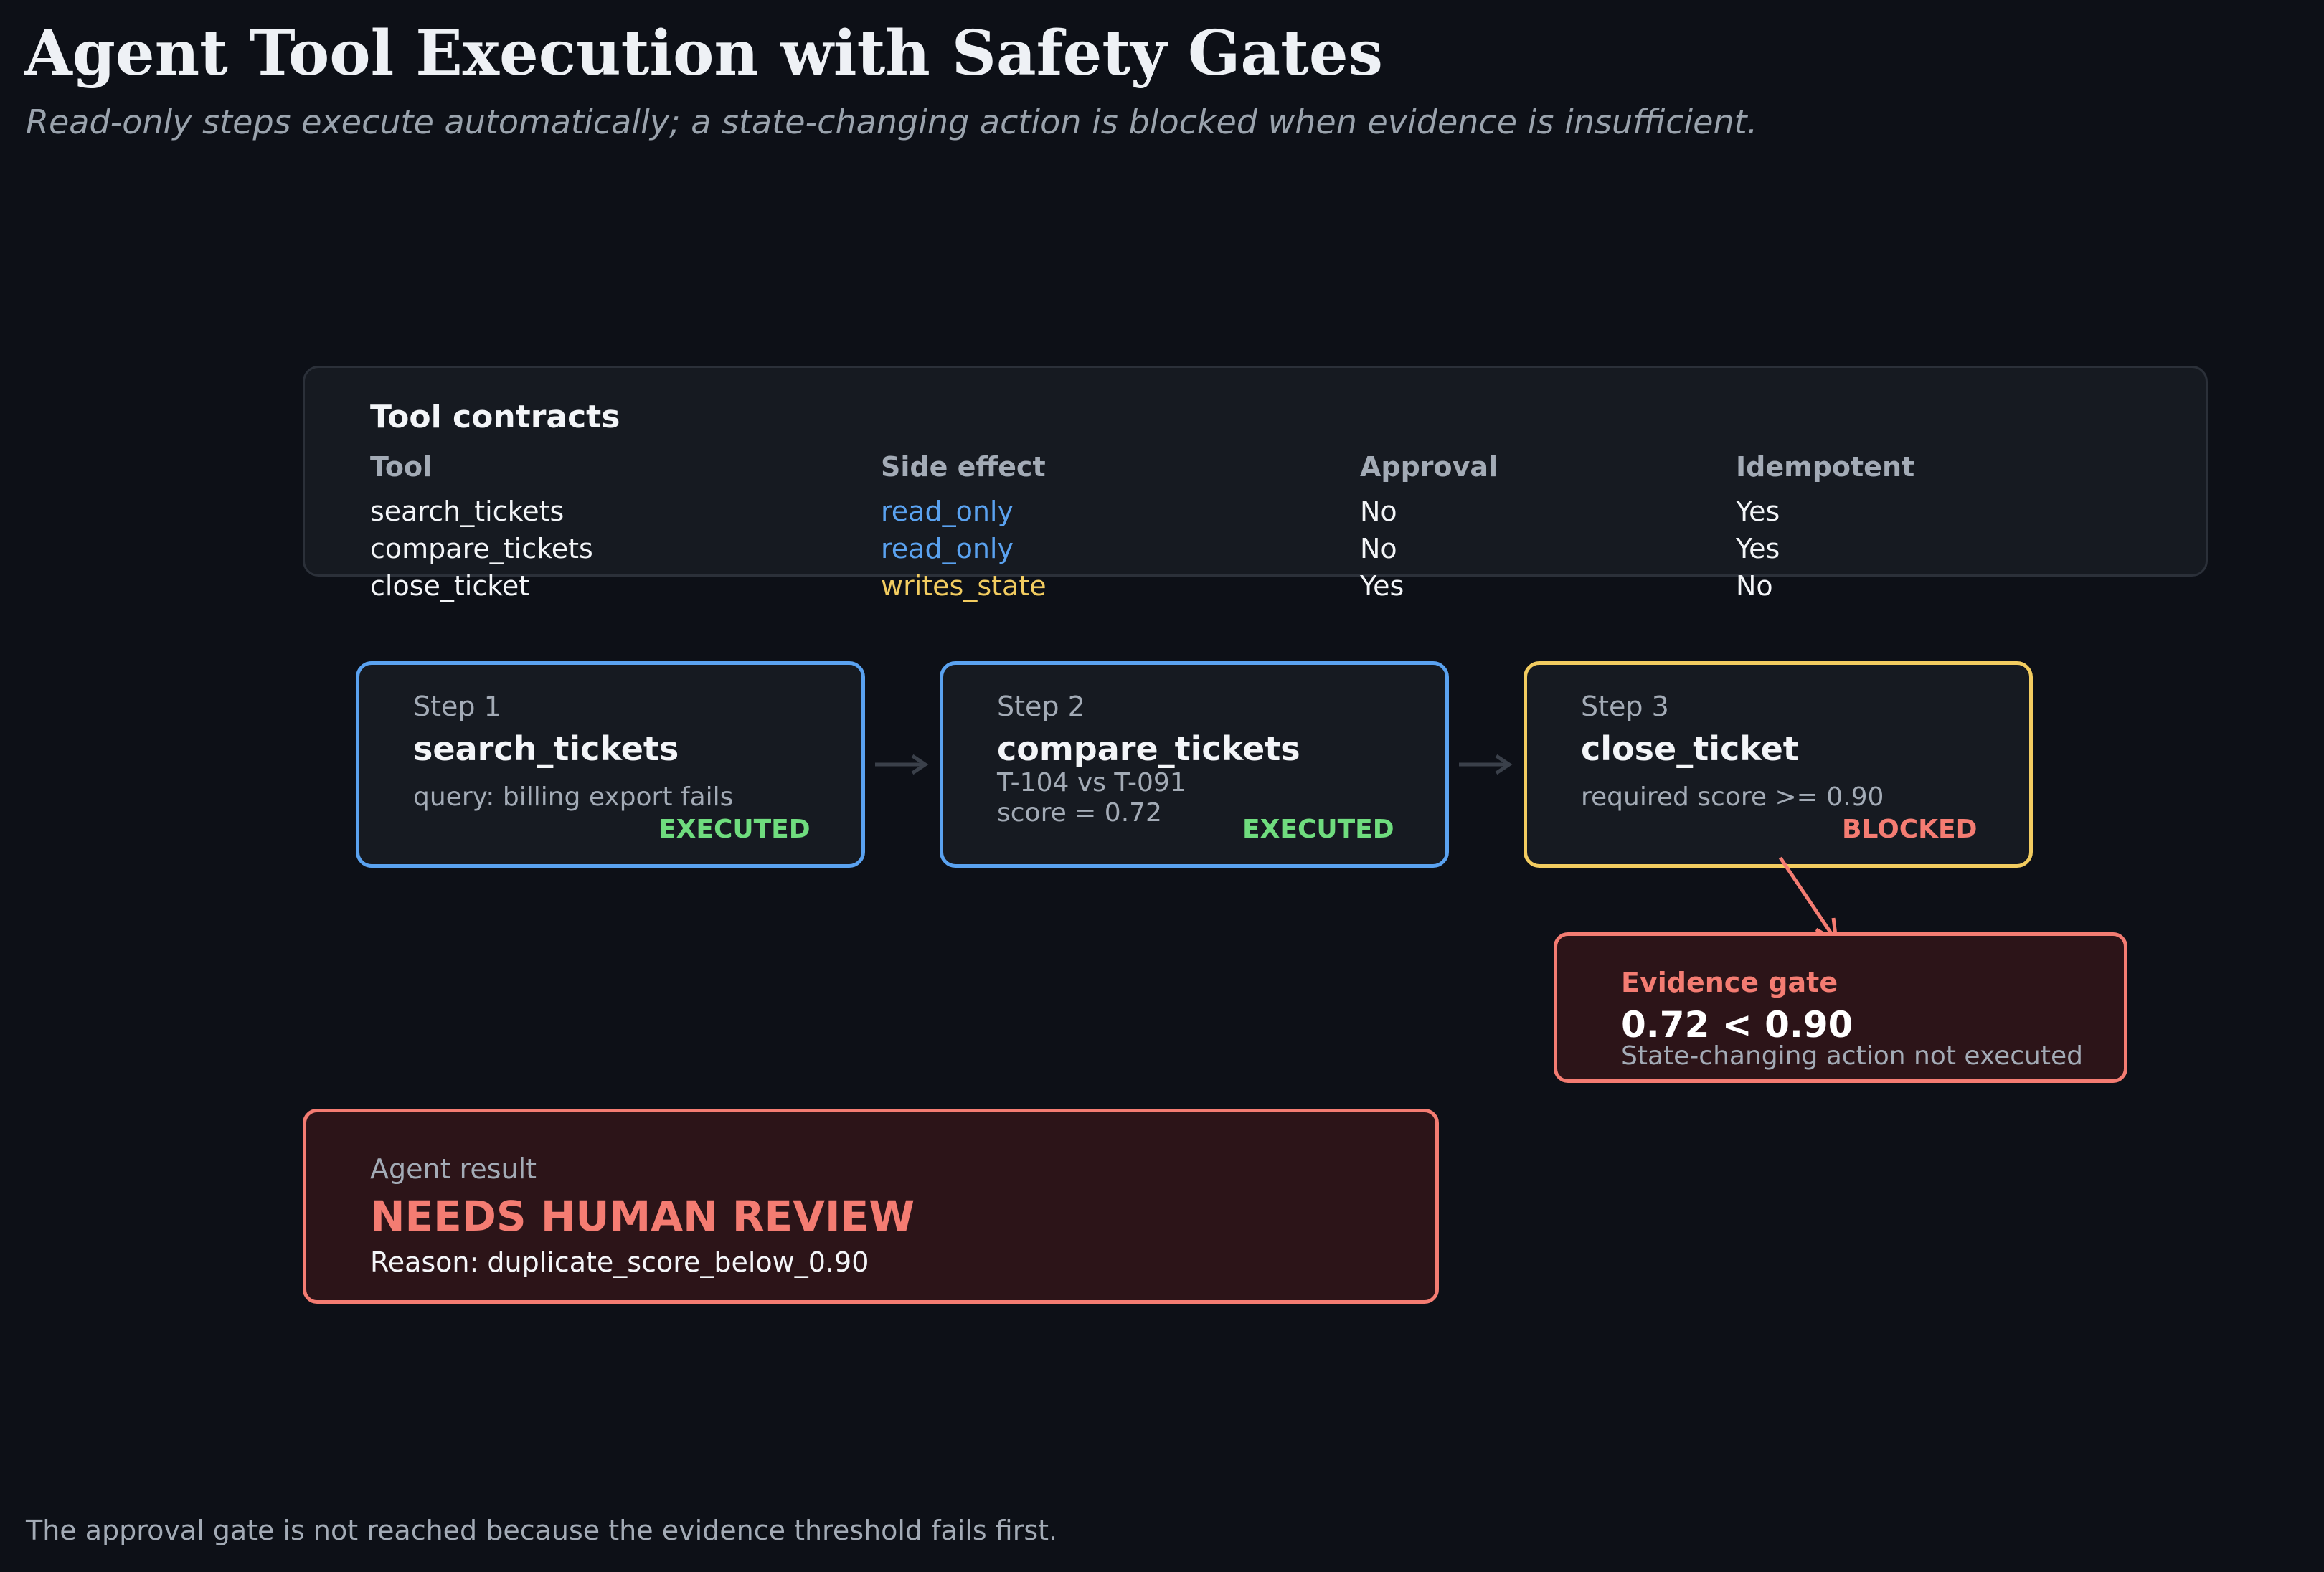 This screenshot has height=1572, width=2324. What do you see at coordinates (1041, 706) in the screenshot?
I see `step-2-label: Step 2` at bounding box center [1041, 706].